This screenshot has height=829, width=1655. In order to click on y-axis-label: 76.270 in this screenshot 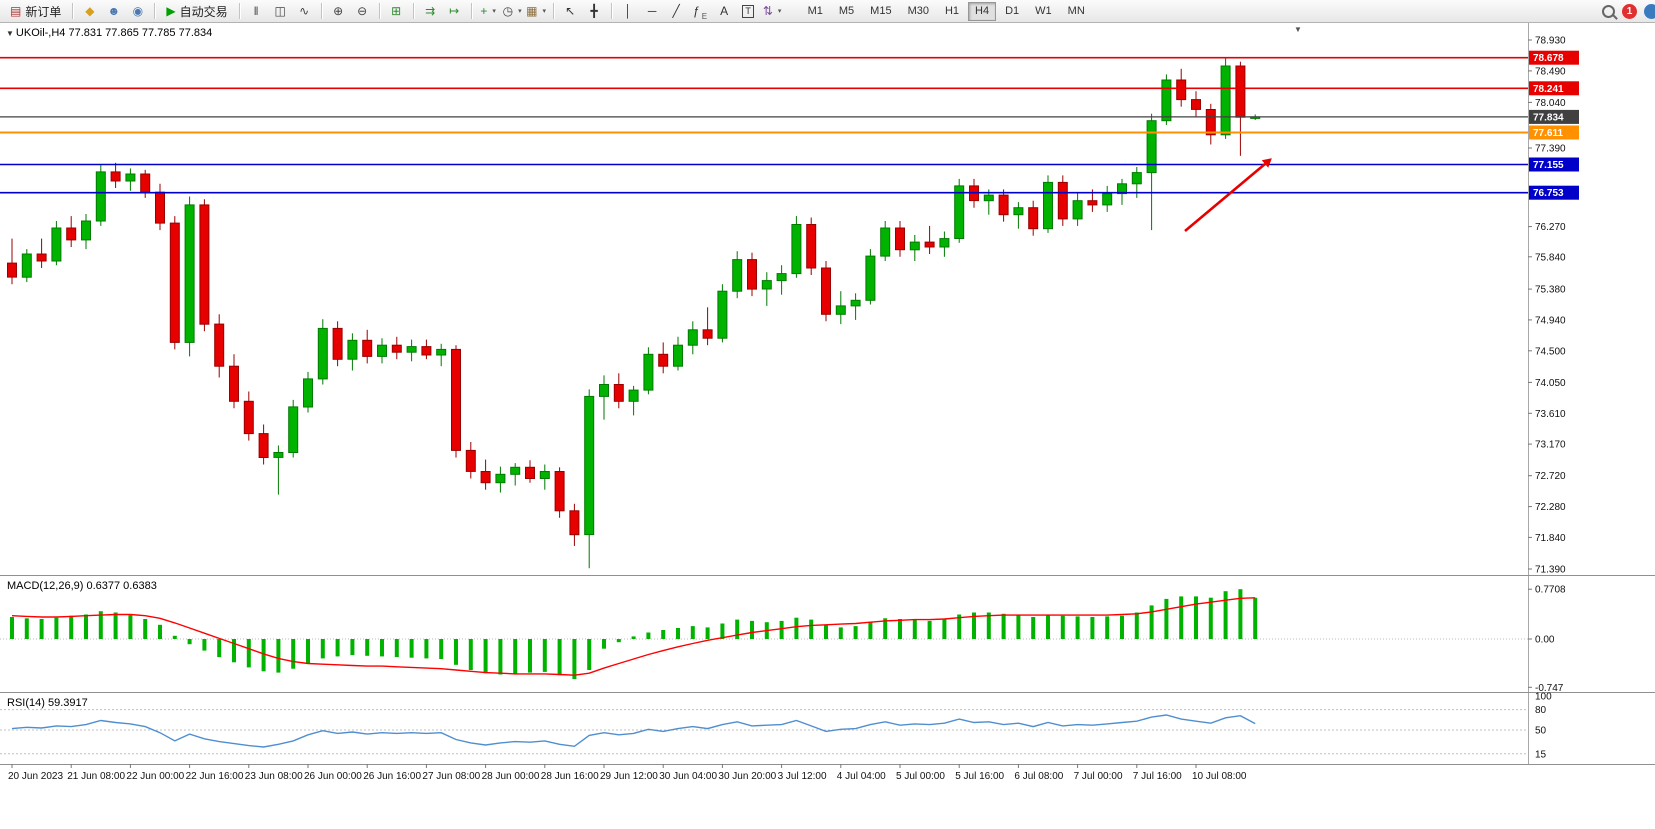, I will do `click(1550, 227)`.